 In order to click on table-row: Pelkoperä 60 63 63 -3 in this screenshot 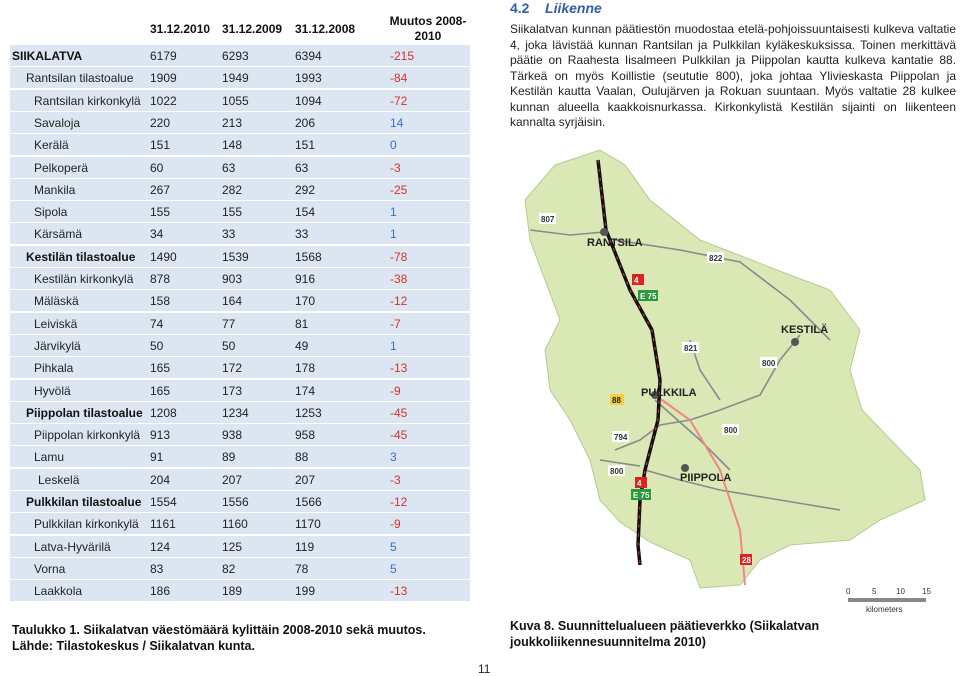, I will do `click(240, 167)`.